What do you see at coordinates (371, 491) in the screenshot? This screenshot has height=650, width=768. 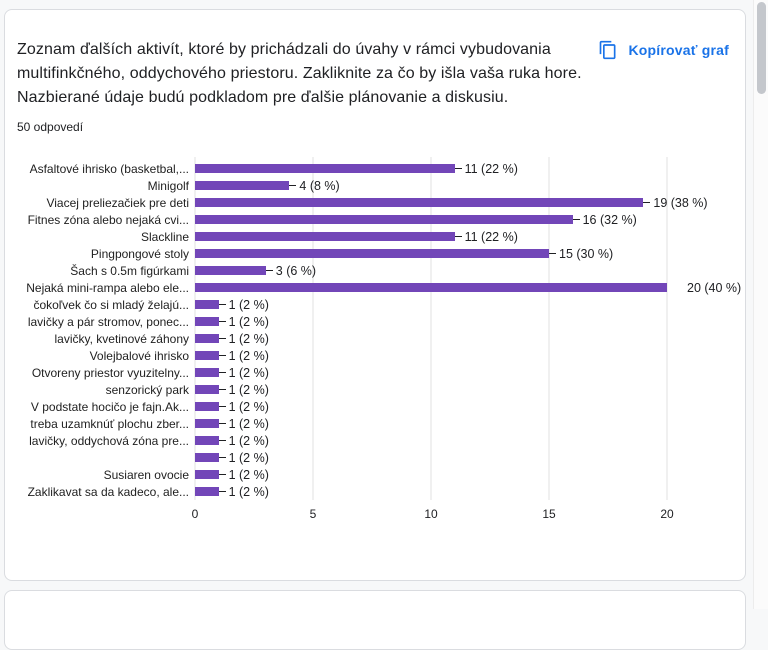 I see `chart-row: Zaklikavat sa da kadeco, ale... 1 (2 %)` at bounding box center [371, 491].